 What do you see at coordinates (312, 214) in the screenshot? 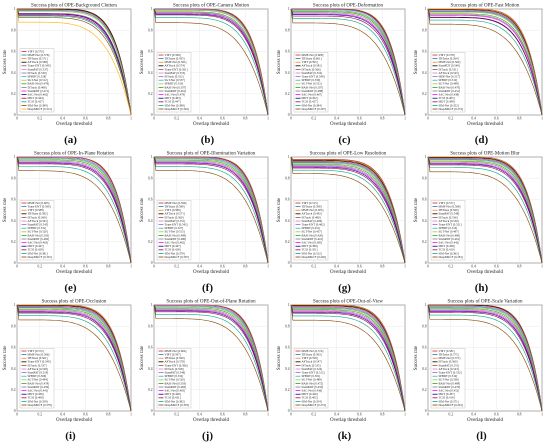
I see `legend-entry: AFTrack [0.492]` at bounding box center [312, 214].